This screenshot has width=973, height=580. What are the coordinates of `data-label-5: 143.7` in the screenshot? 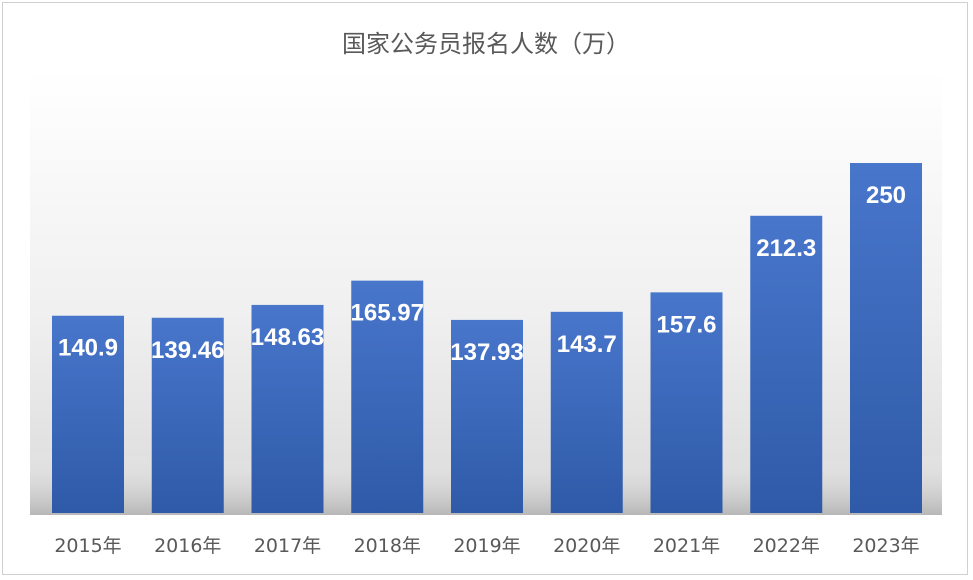 It's located at (587, 344).